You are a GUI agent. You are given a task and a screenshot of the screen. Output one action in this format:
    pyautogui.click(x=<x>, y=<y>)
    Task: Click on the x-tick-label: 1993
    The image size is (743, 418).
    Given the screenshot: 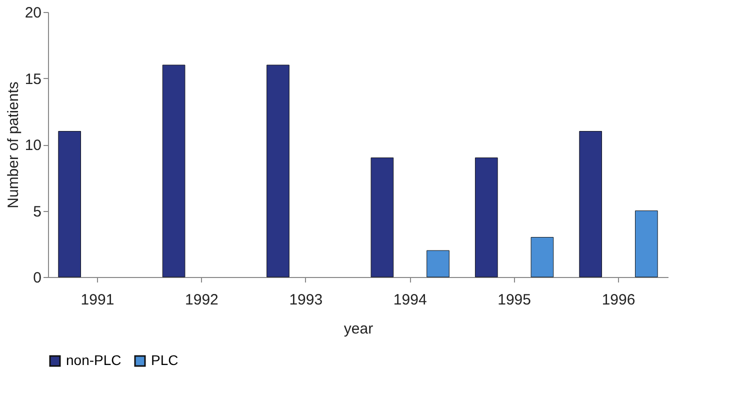 What is the action you would take?
    pyautogui.click(x=306, y=300)
    